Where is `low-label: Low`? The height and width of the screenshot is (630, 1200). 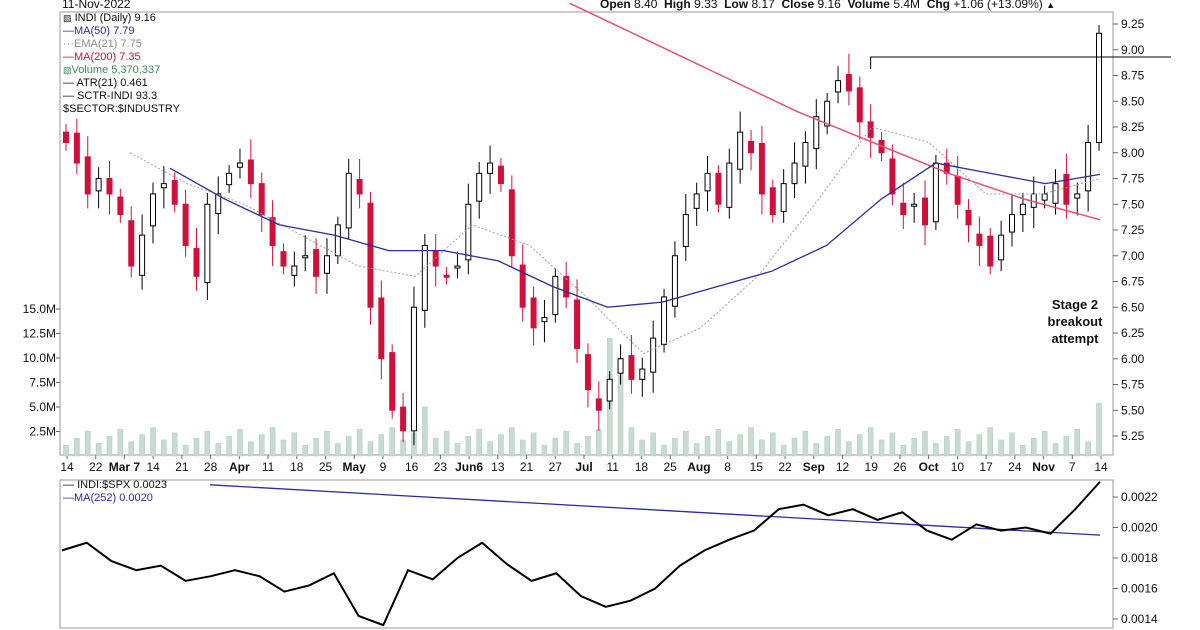
low-label: Low is located at coordinates (736, 5).